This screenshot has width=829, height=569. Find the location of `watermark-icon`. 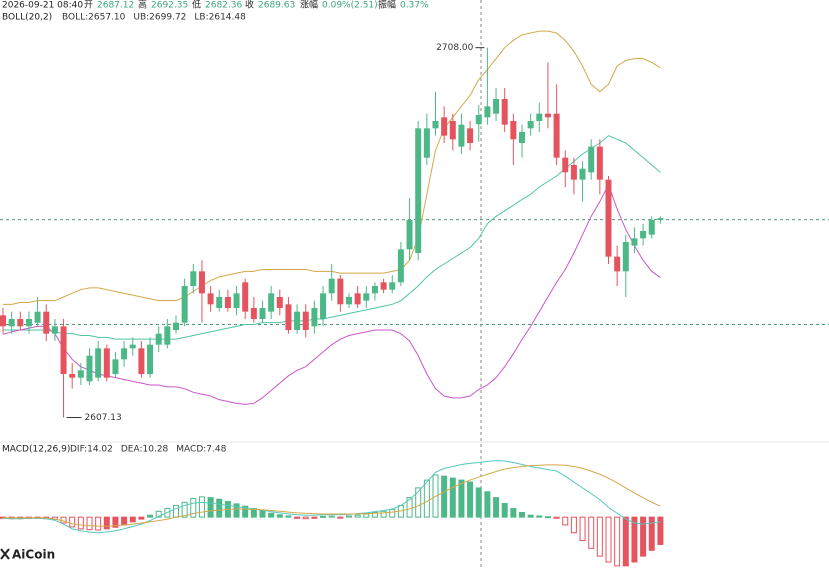

watermark-icon is located at coordinates (5, 554).